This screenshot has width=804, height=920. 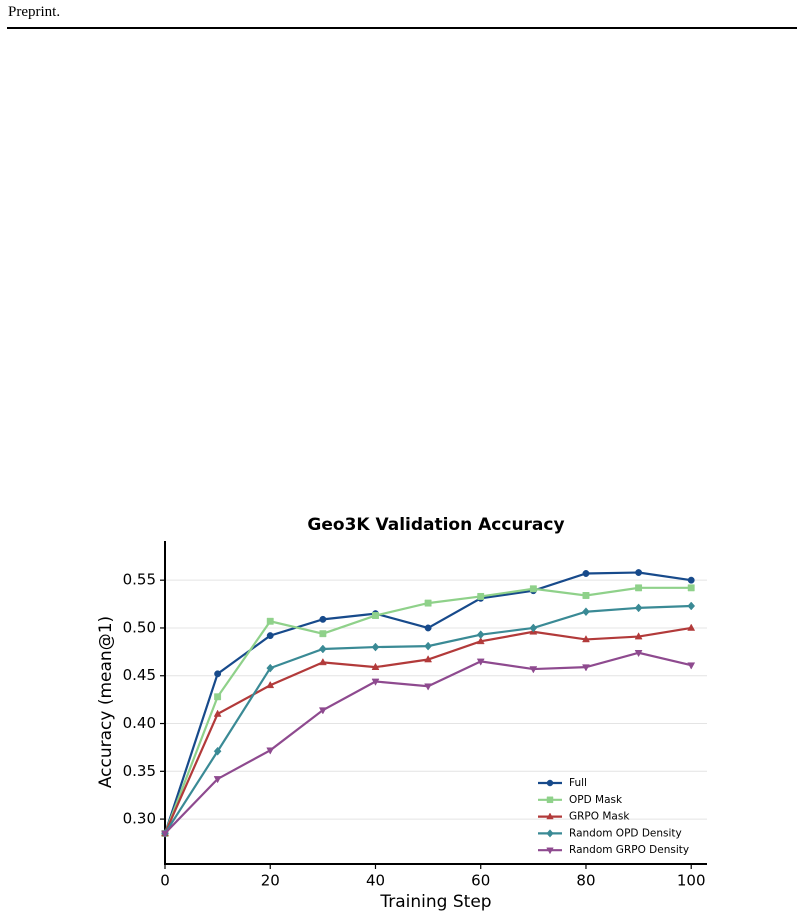 I want to click on legend-label: OPD Mask, so click(x=596, y=800).